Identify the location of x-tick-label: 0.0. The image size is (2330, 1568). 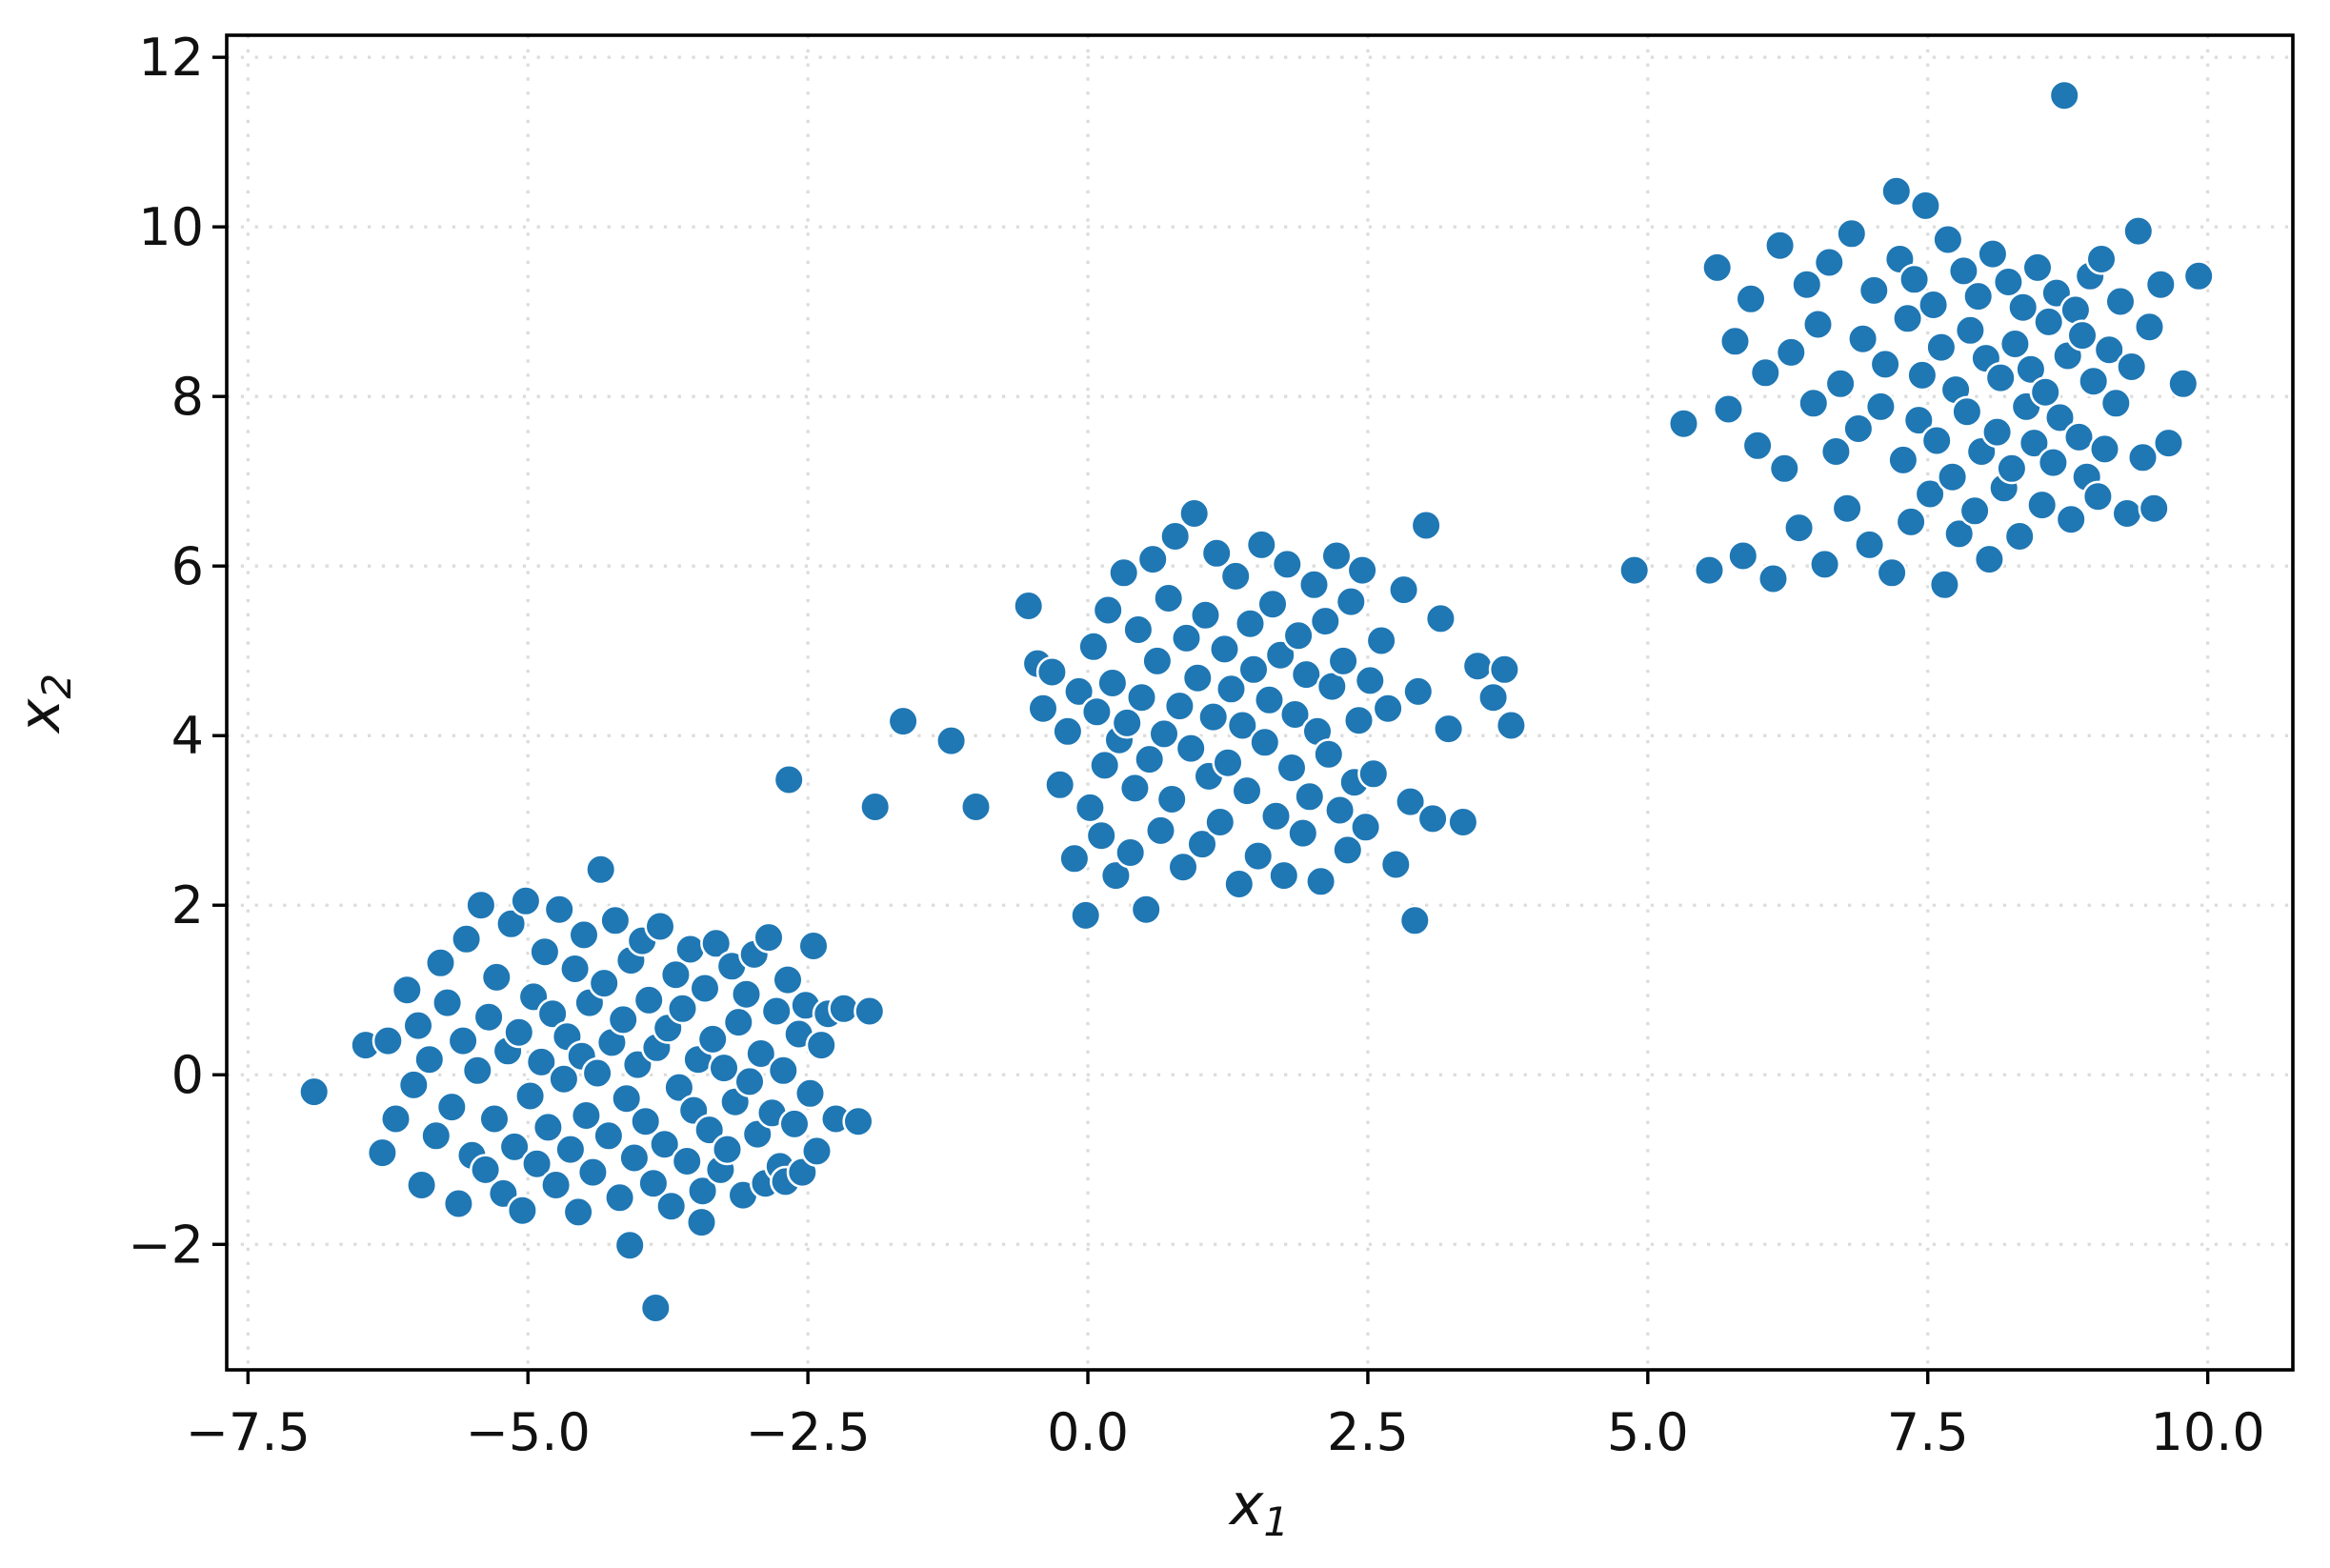
(1088, 1432).